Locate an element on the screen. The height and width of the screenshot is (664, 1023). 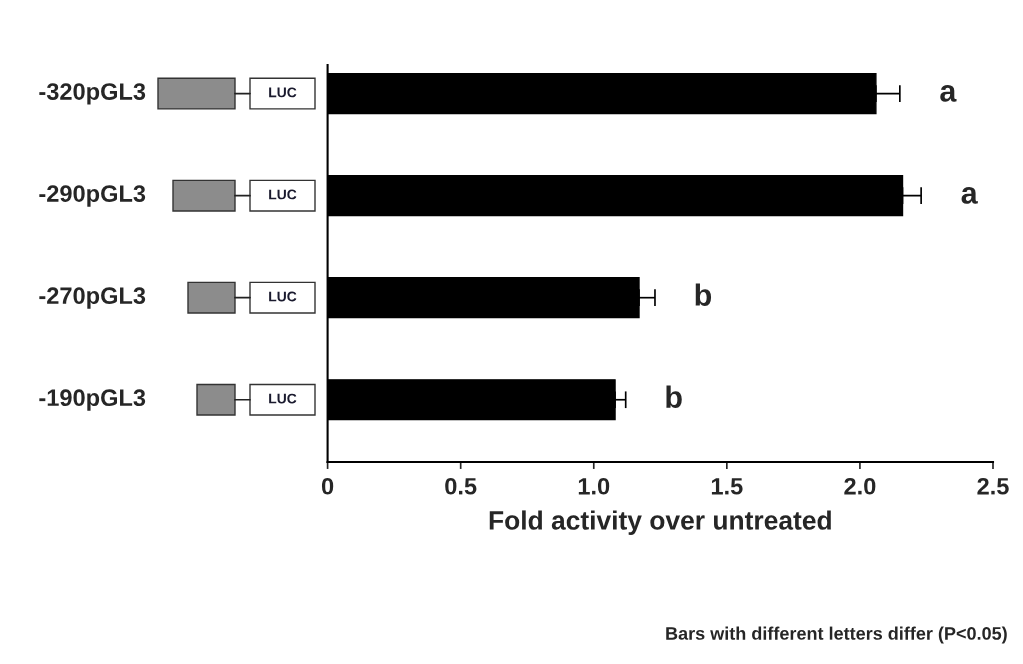
y-tick-label: -320pGL3 is located at coordinates (92, 94).